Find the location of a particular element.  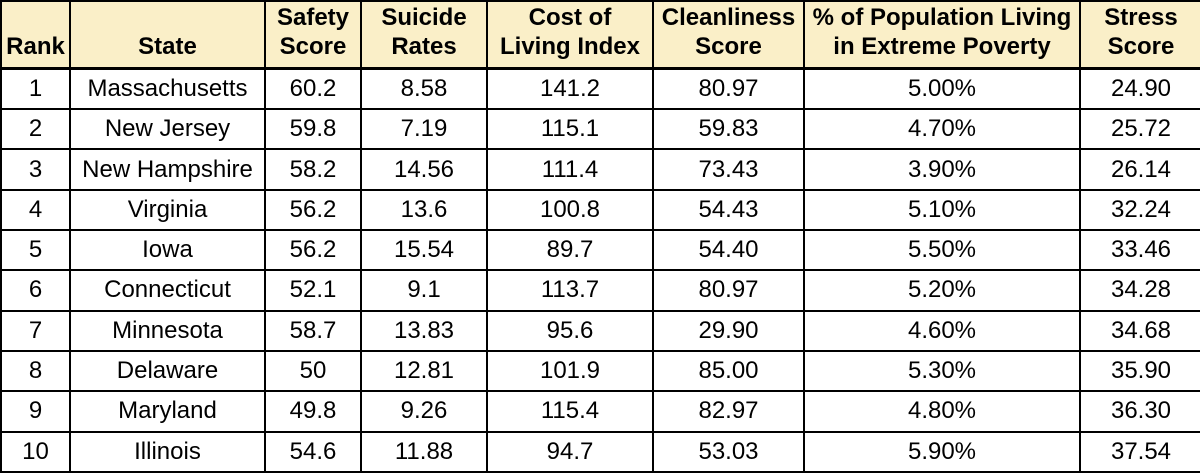

cell-rank: 1 is located at coordinates (35, 89).